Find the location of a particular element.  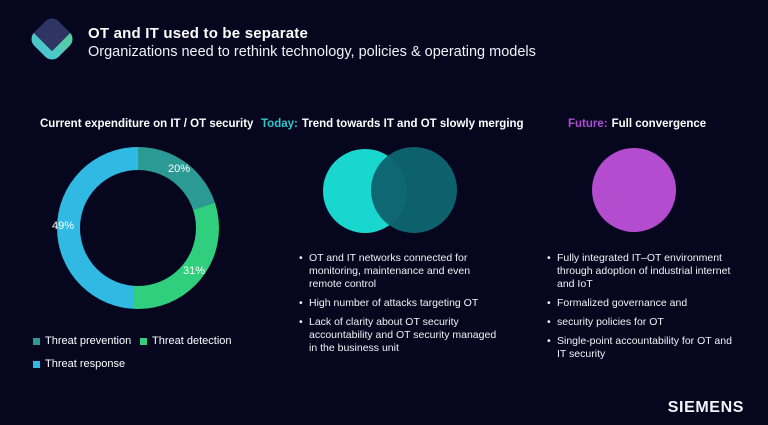

company-check-logo-icon is located at coordinates (52, 41).